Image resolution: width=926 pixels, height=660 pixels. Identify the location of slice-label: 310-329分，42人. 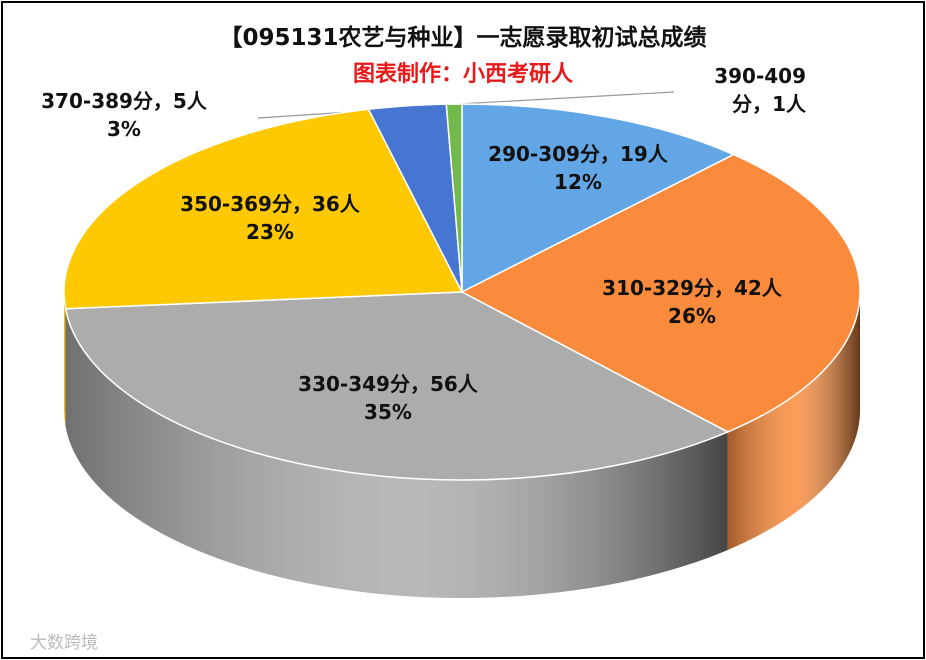
(692, 288).